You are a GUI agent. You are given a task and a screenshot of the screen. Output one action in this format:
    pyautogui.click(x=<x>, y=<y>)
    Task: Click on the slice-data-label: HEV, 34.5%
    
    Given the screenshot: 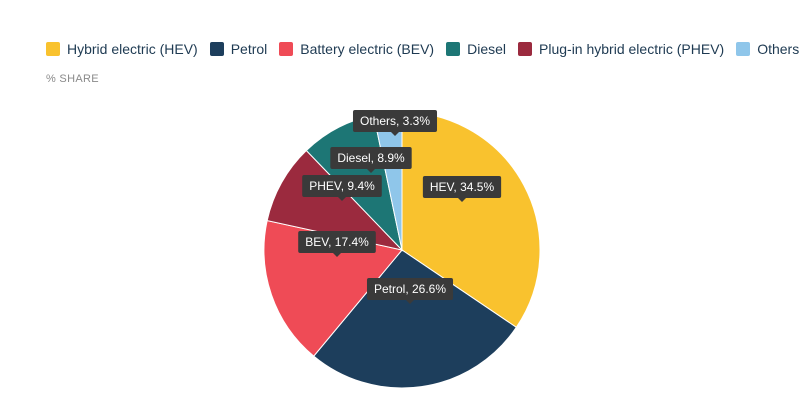 What is the action you would take?
    pyautogui.click(x=462, y=189)
    